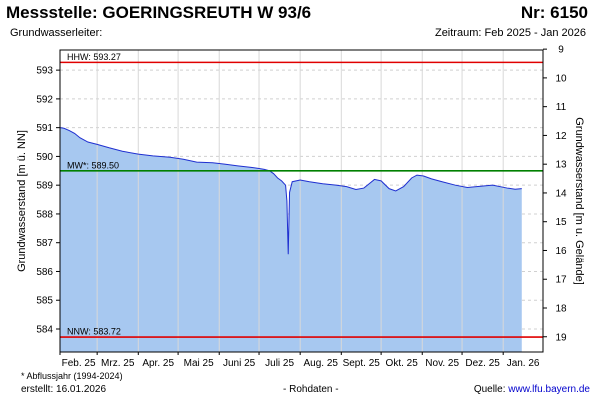 Image resolution: width=600 pixels, height=400 pixels. What do you see at coordinates (561, 50) in the screenshot?
I see `y2-tick-label: 9` at bounding box center [561, 50].